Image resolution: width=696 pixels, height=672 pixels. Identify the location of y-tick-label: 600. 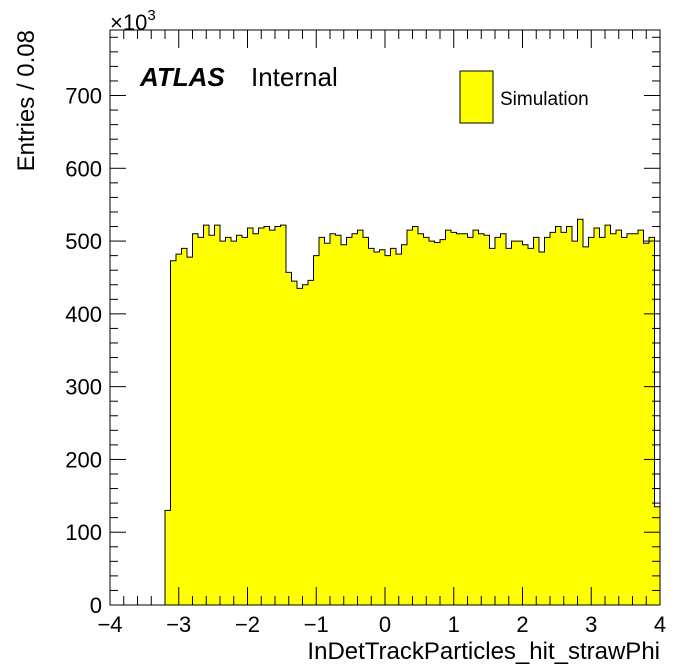
(83, 168).